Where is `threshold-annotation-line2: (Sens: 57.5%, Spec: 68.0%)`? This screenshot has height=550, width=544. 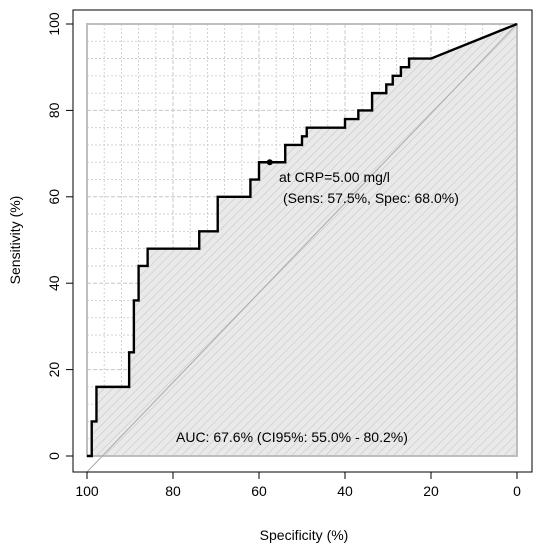 threshold-annotation-line2: (Sens: 57.5%, Spec: 68.0%) is located at coordinates (371, 198).